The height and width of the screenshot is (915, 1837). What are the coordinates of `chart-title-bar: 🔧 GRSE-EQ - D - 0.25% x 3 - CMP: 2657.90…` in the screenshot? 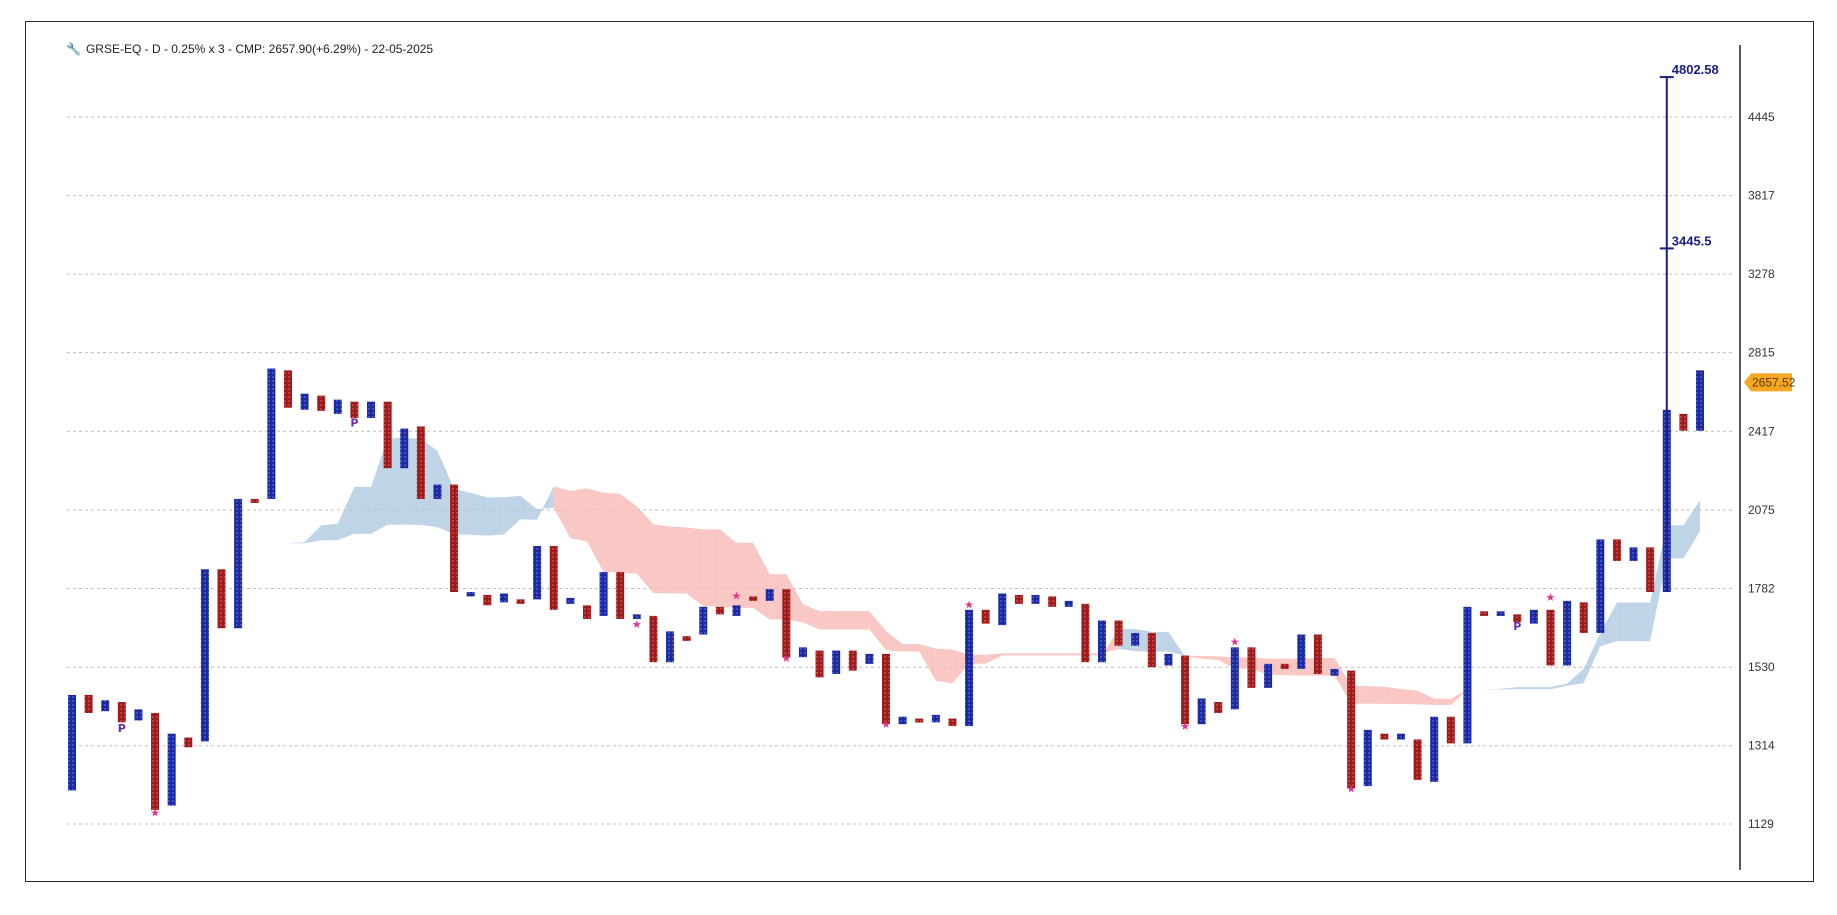 It's located at (249, 49).